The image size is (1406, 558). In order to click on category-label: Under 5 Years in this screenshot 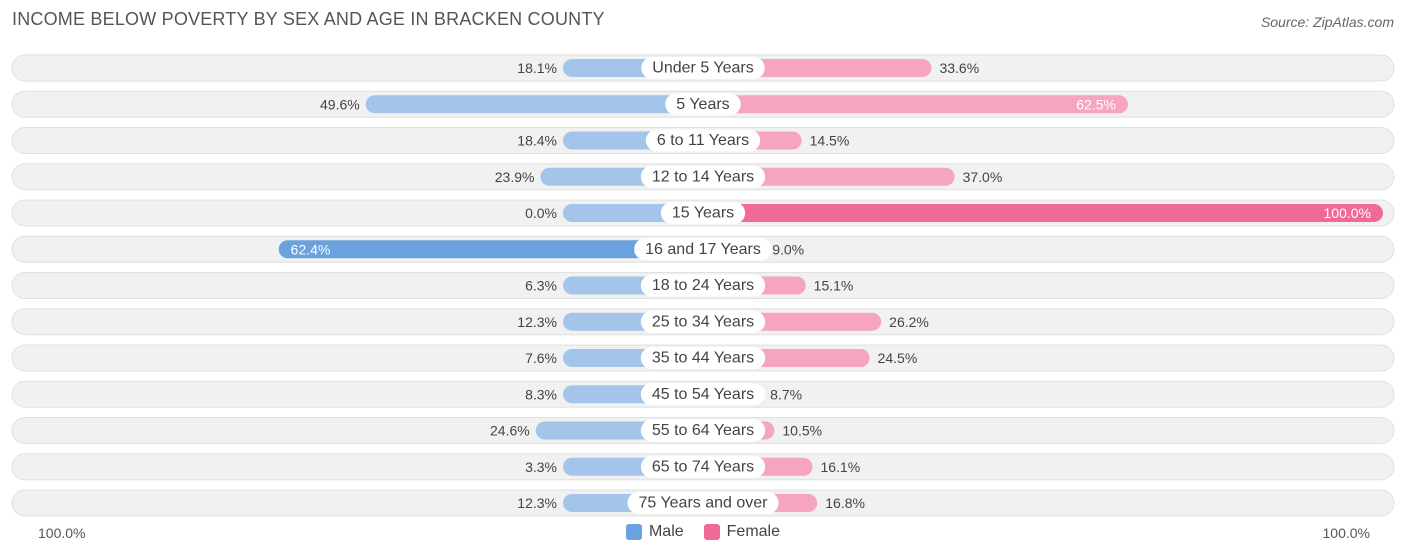, I will do `click(702, 68)`.